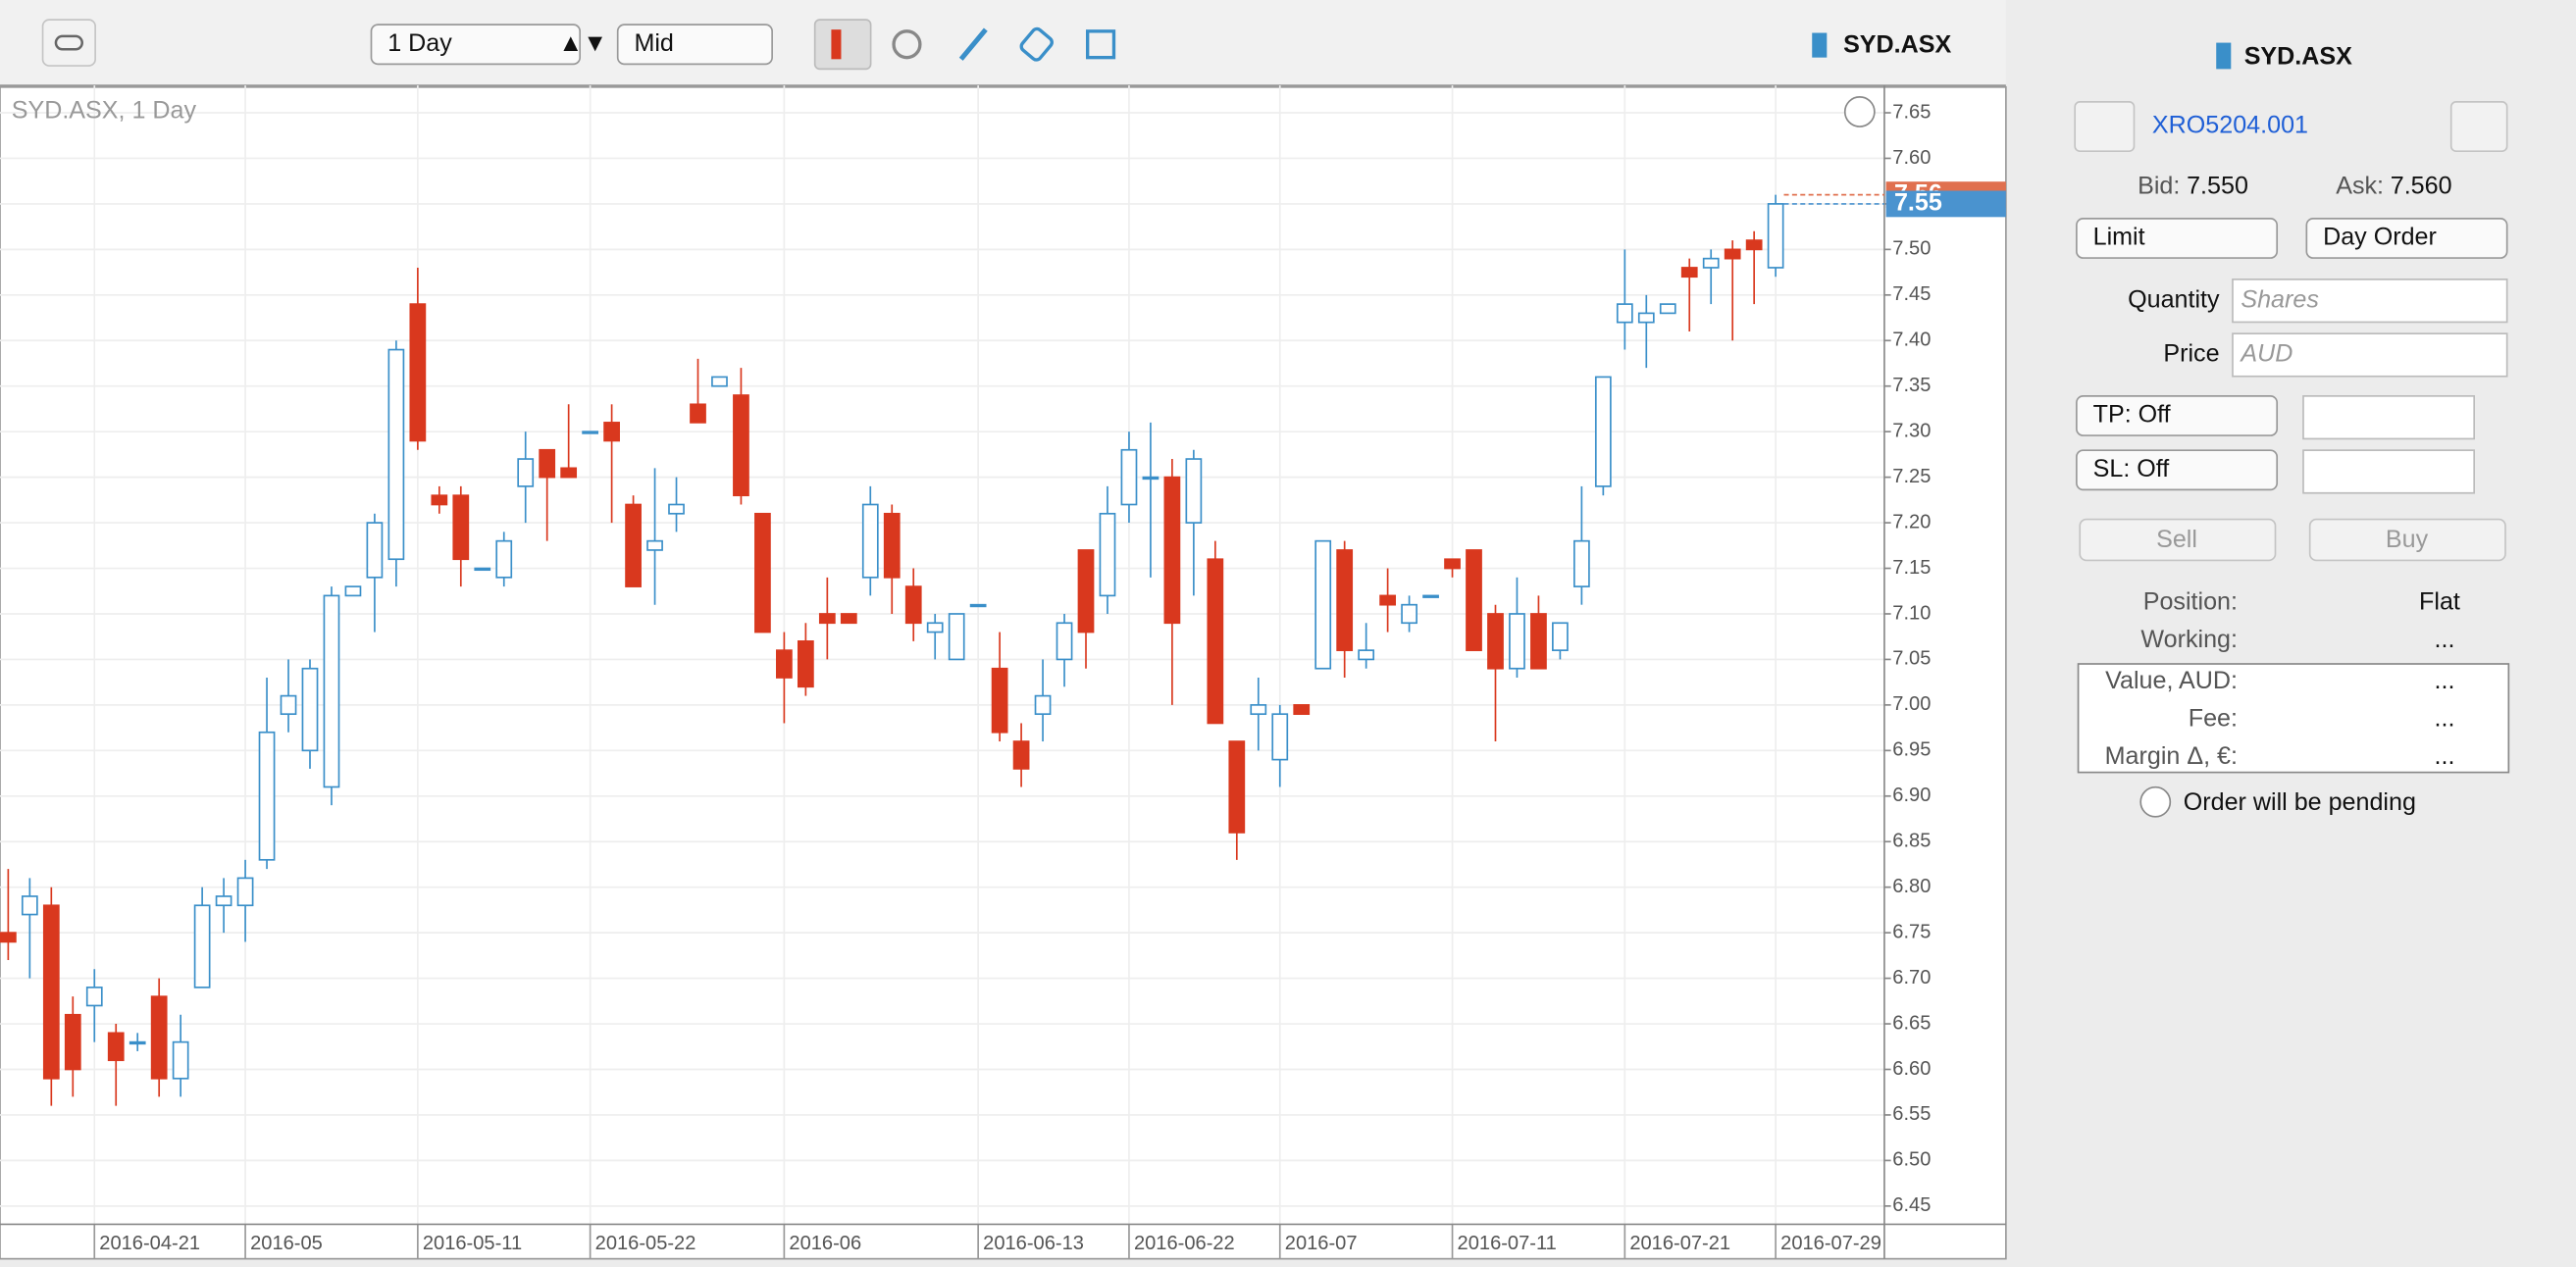 The image size is (2576, 1267). I want to click on sell-button, so click(2178, 540).